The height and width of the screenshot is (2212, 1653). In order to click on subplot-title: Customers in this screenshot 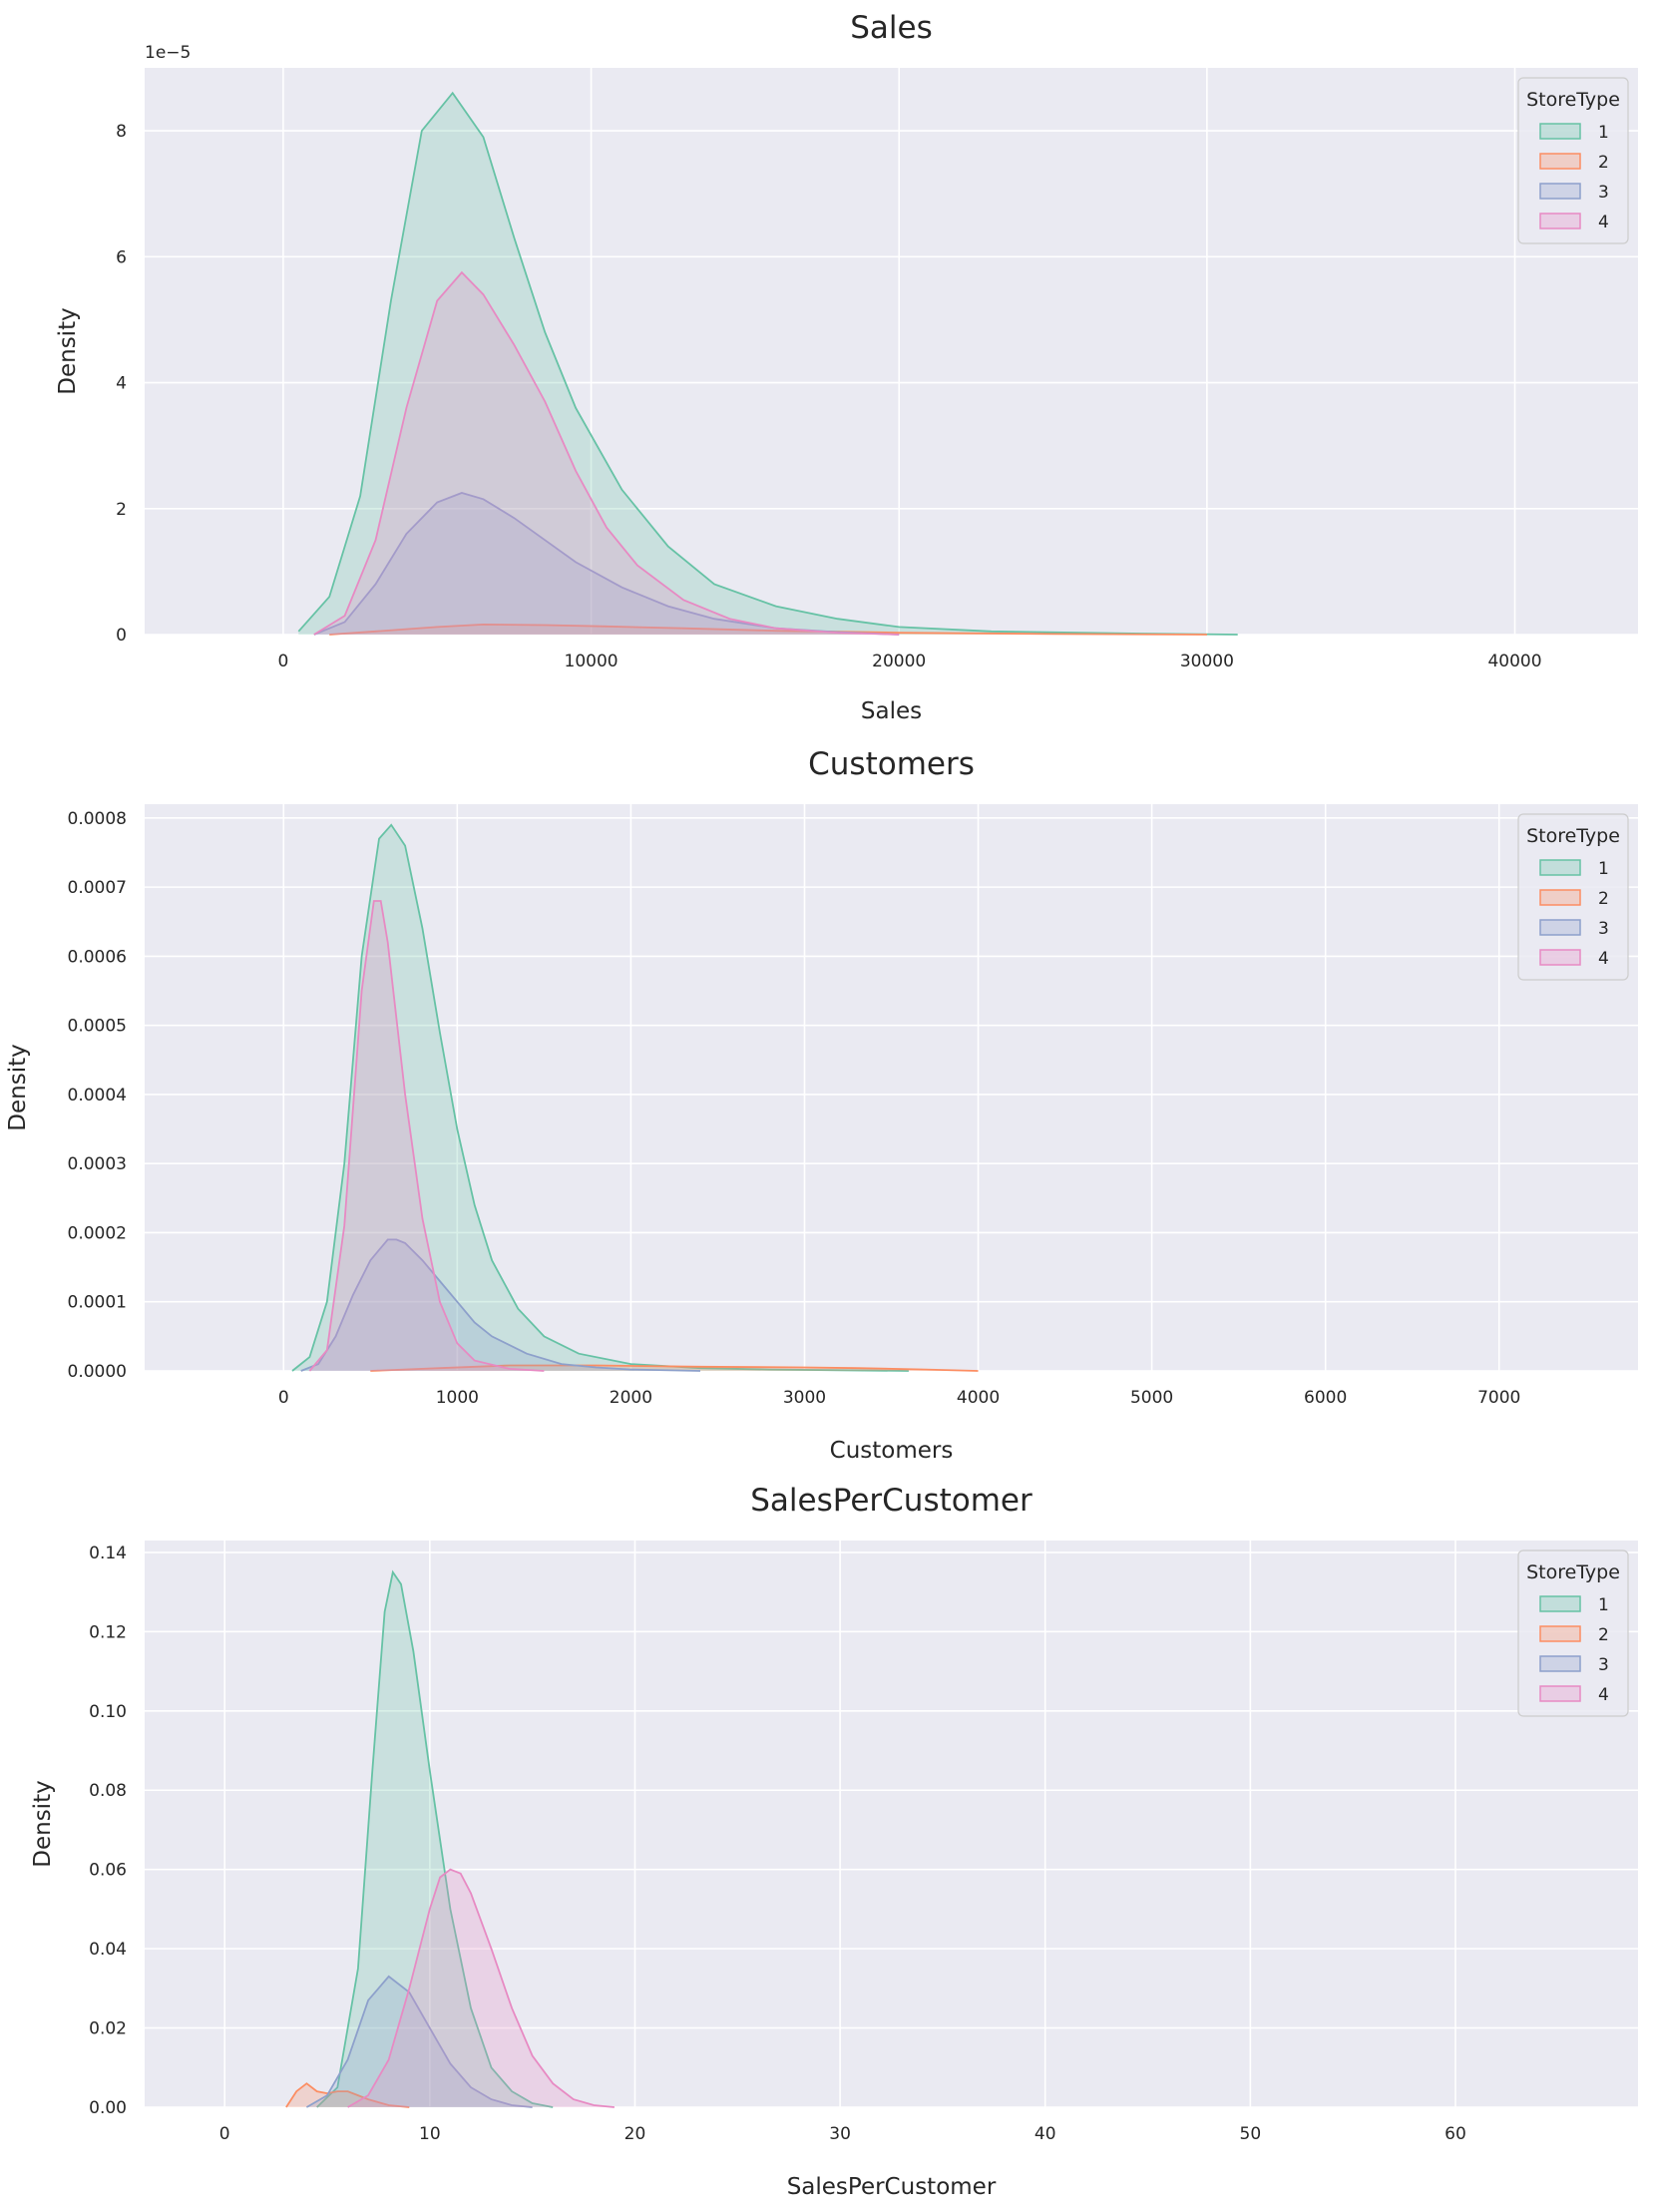, I will do `click(891, 764)`.